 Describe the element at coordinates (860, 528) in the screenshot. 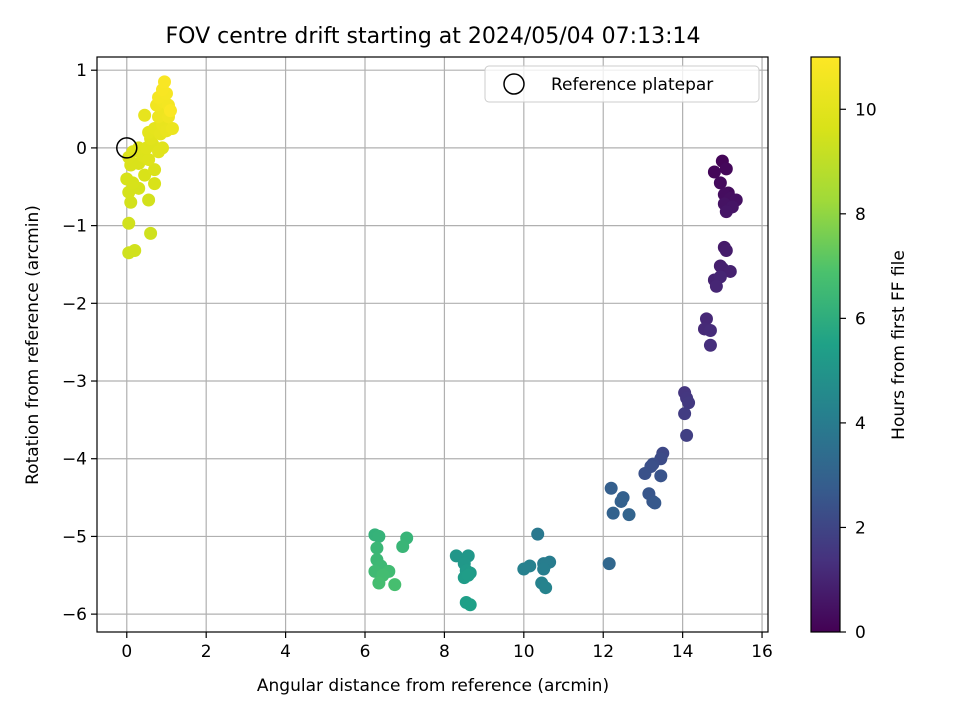

I see `colorbar-tick-label: 2` at that location.